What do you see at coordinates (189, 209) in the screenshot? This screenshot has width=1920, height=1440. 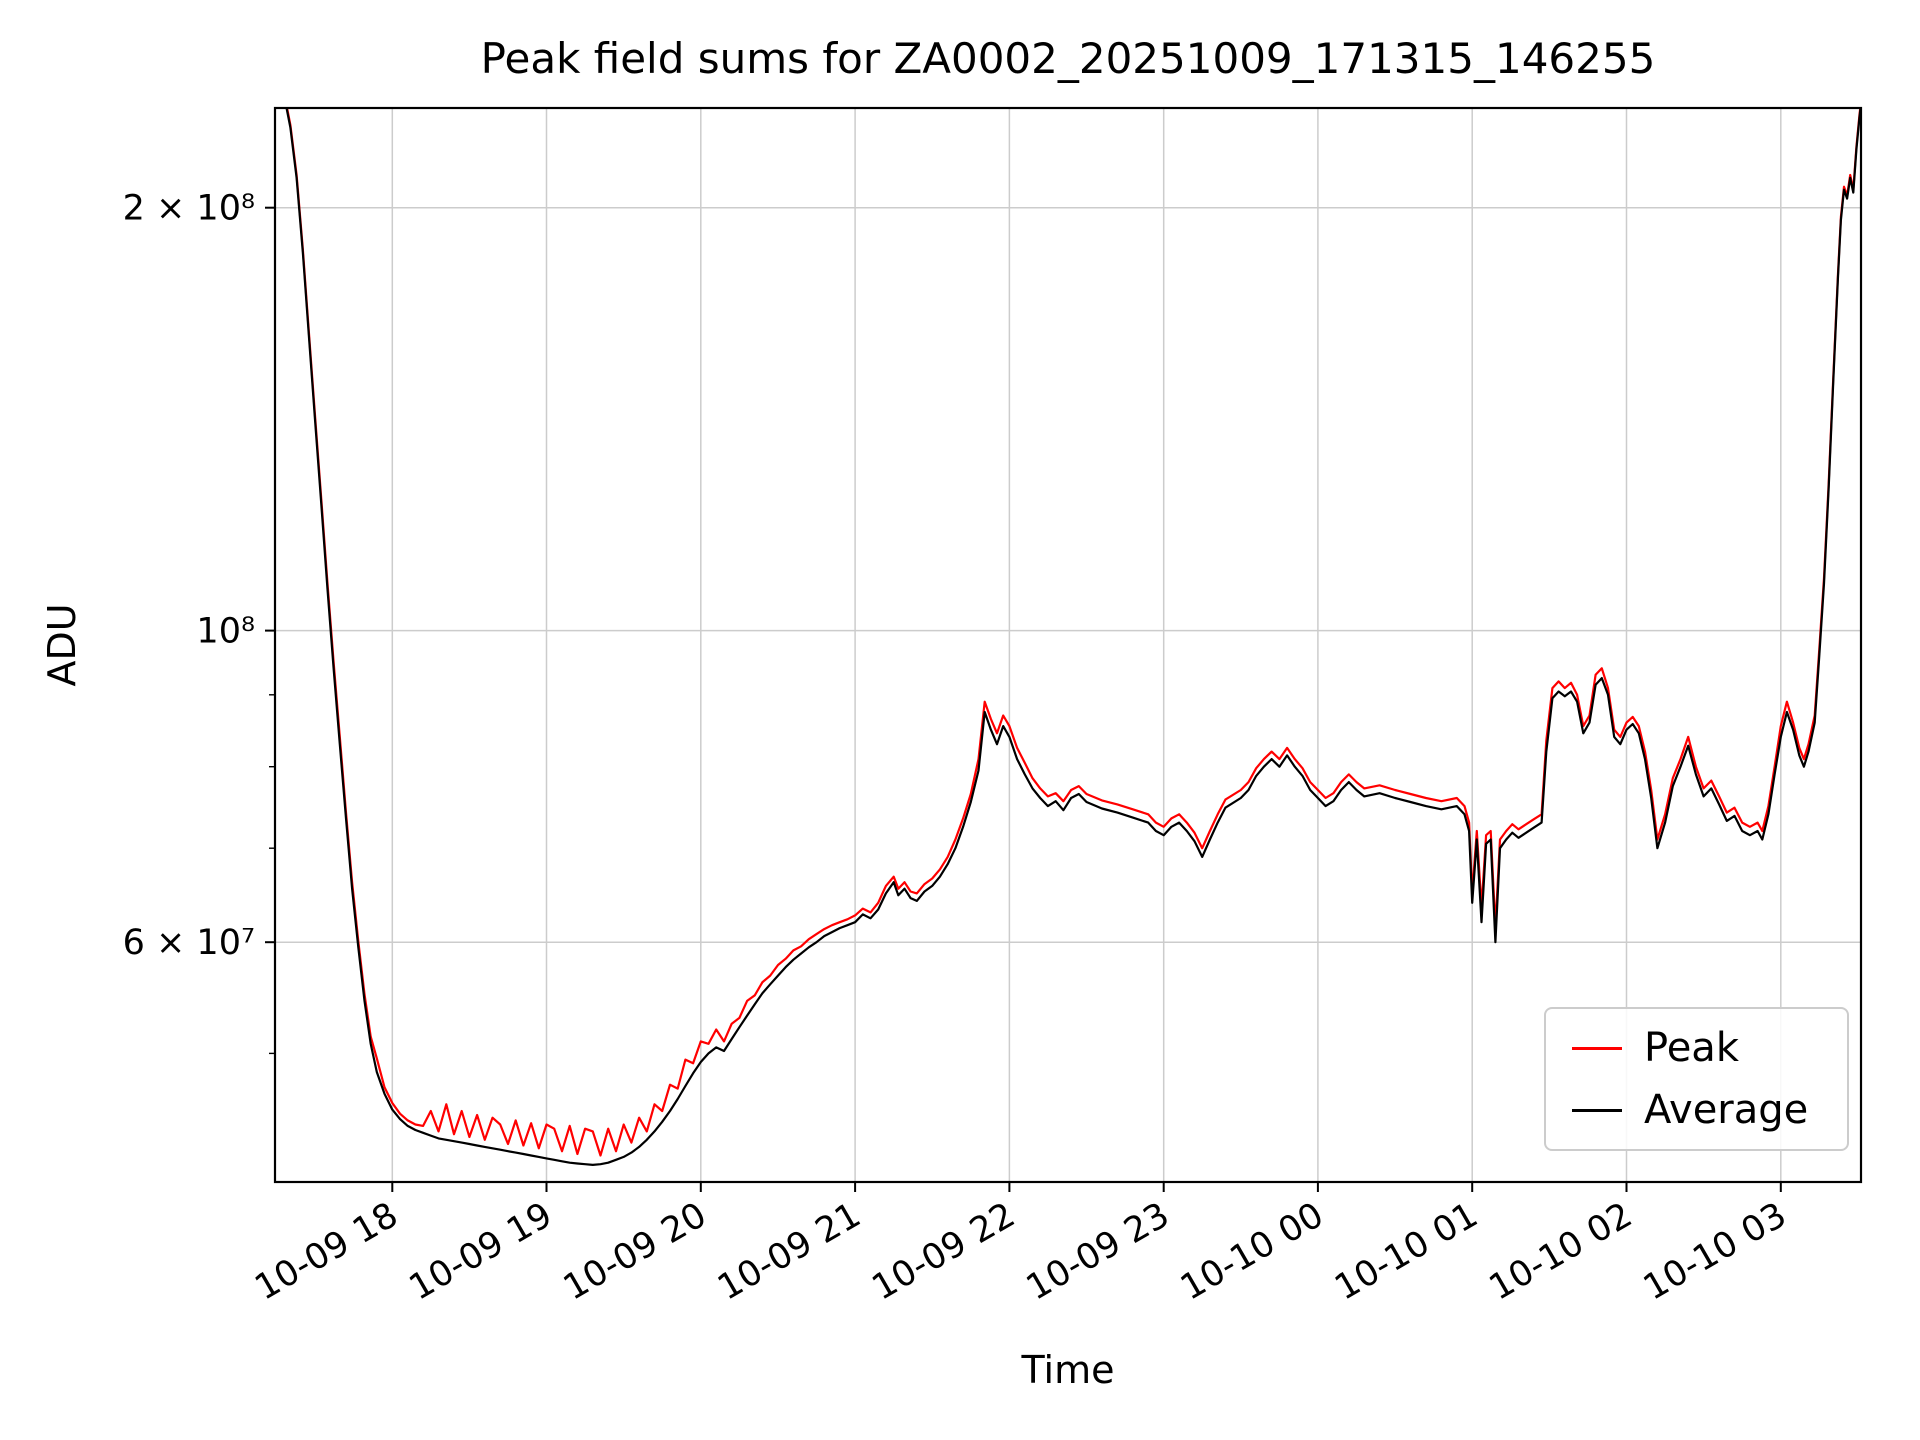 I see `y-tick-label: 2 × 10⁸` at bounding box center [189, 209].